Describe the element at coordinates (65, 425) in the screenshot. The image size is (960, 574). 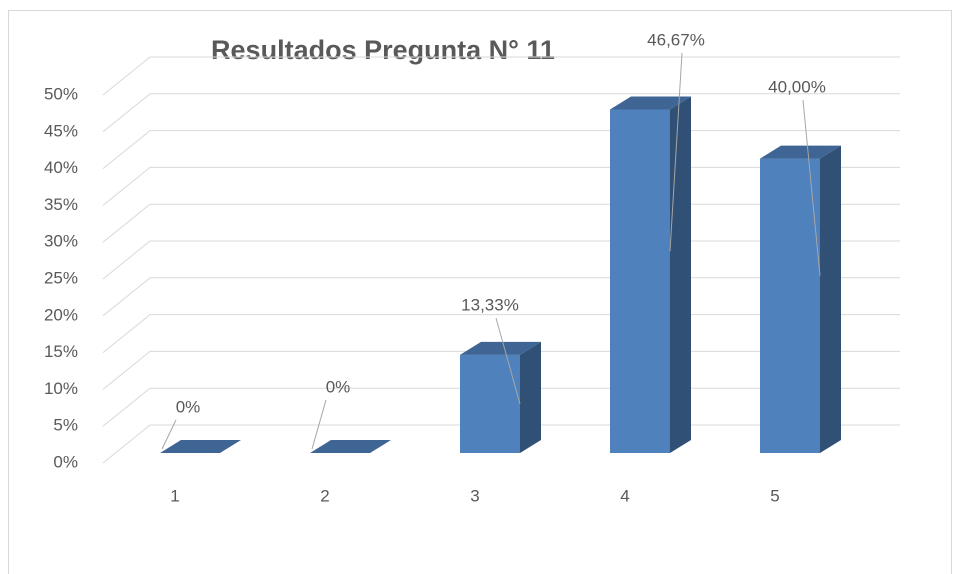
I see `y-tick-label: 5%` at that location.